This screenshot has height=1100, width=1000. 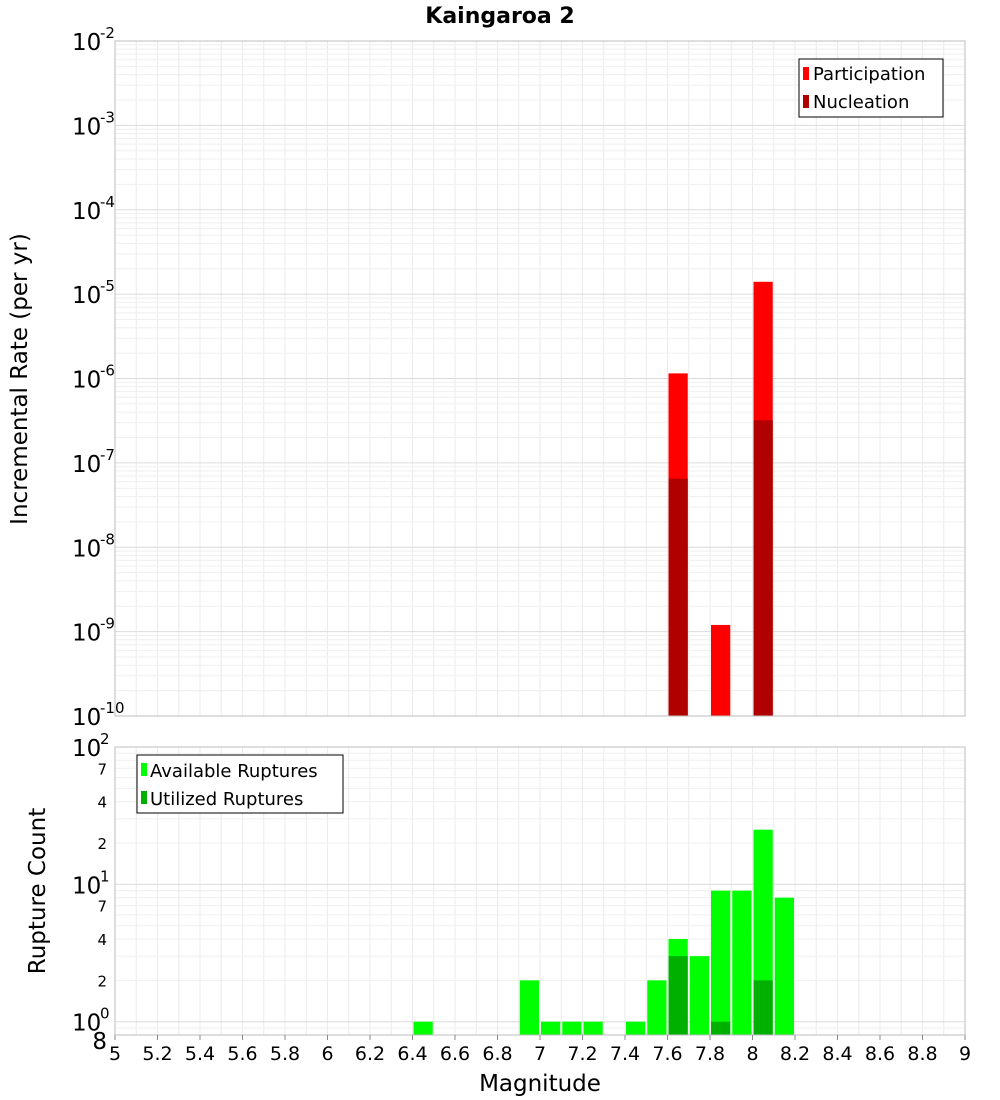 I want to click on y-tick-exponent: 1, so click(x=105, y=876).